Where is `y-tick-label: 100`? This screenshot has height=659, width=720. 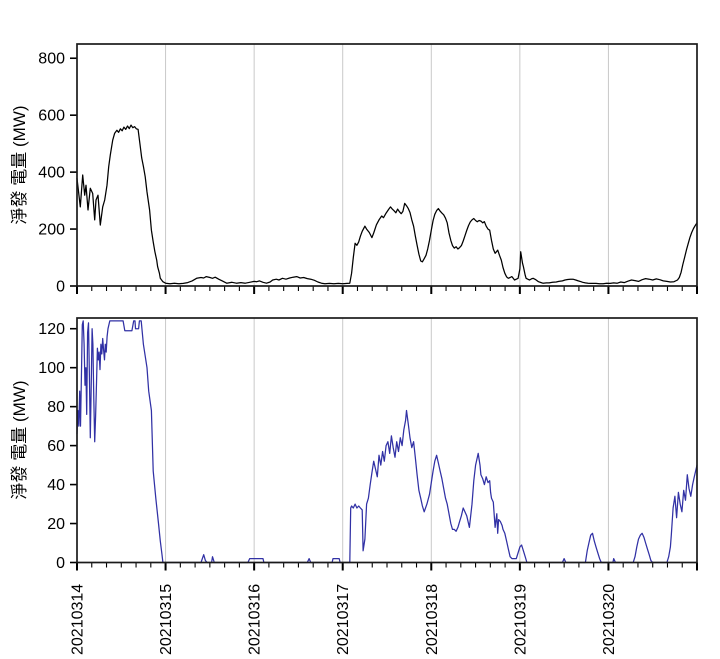
y-tick-label: 100 is located at coordinates (51, 368).